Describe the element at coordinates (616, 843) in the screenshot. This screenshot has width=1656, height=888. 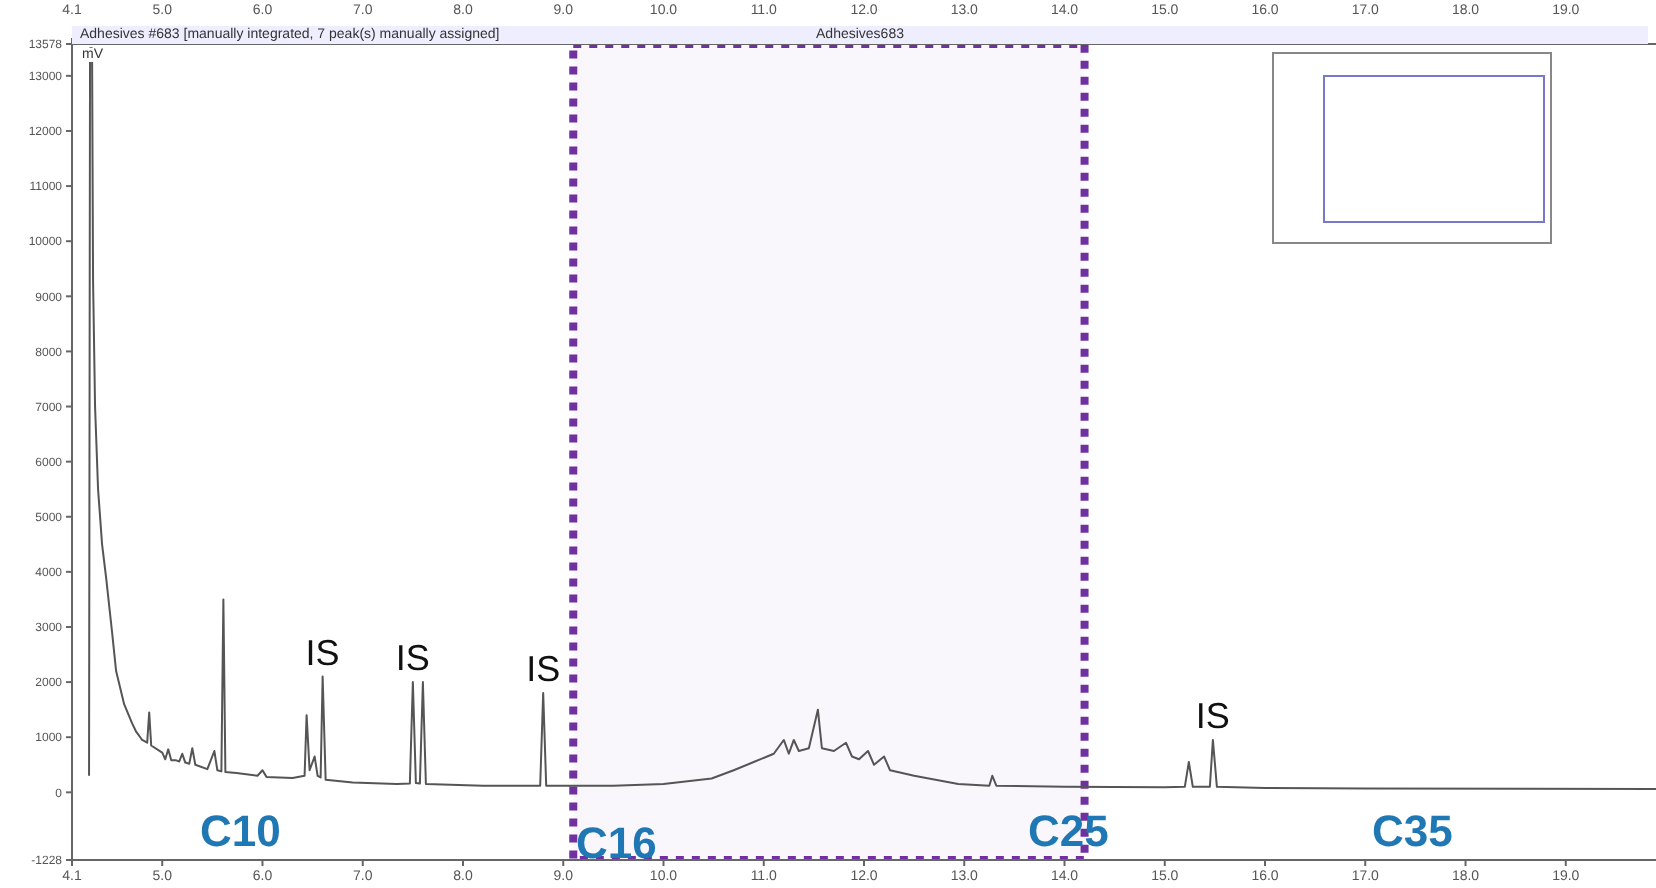
I see `annotation: C16` at that location.